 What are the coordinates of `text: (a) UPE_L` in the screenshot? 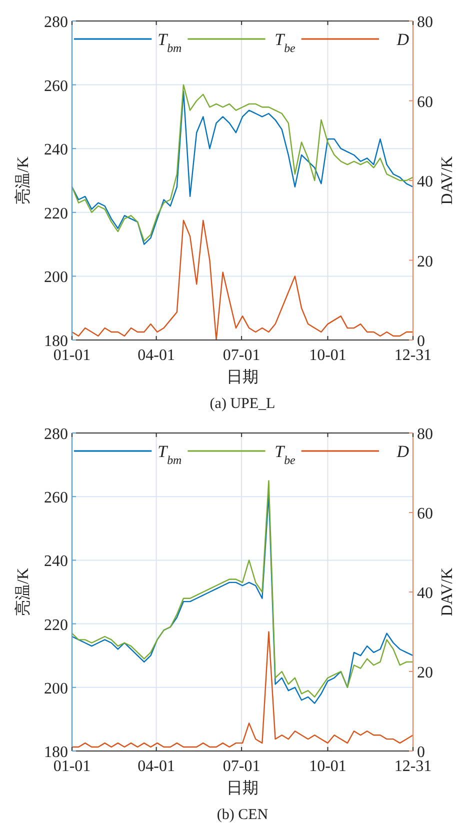 It's located at (243, 404).